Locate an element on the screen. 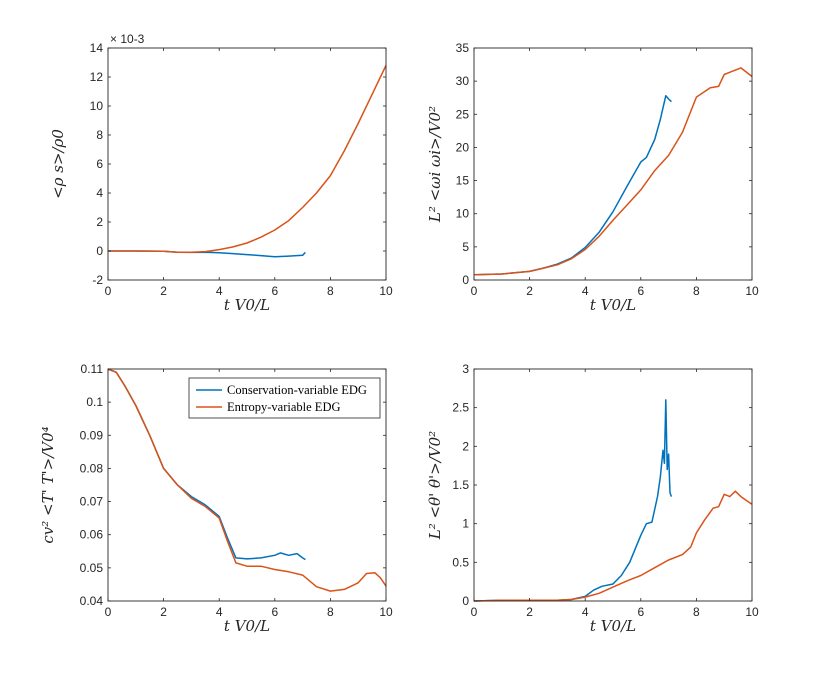 This screenshot has width=830, height=674. y-tick-label: 14 is located at coordinates (97, 48).